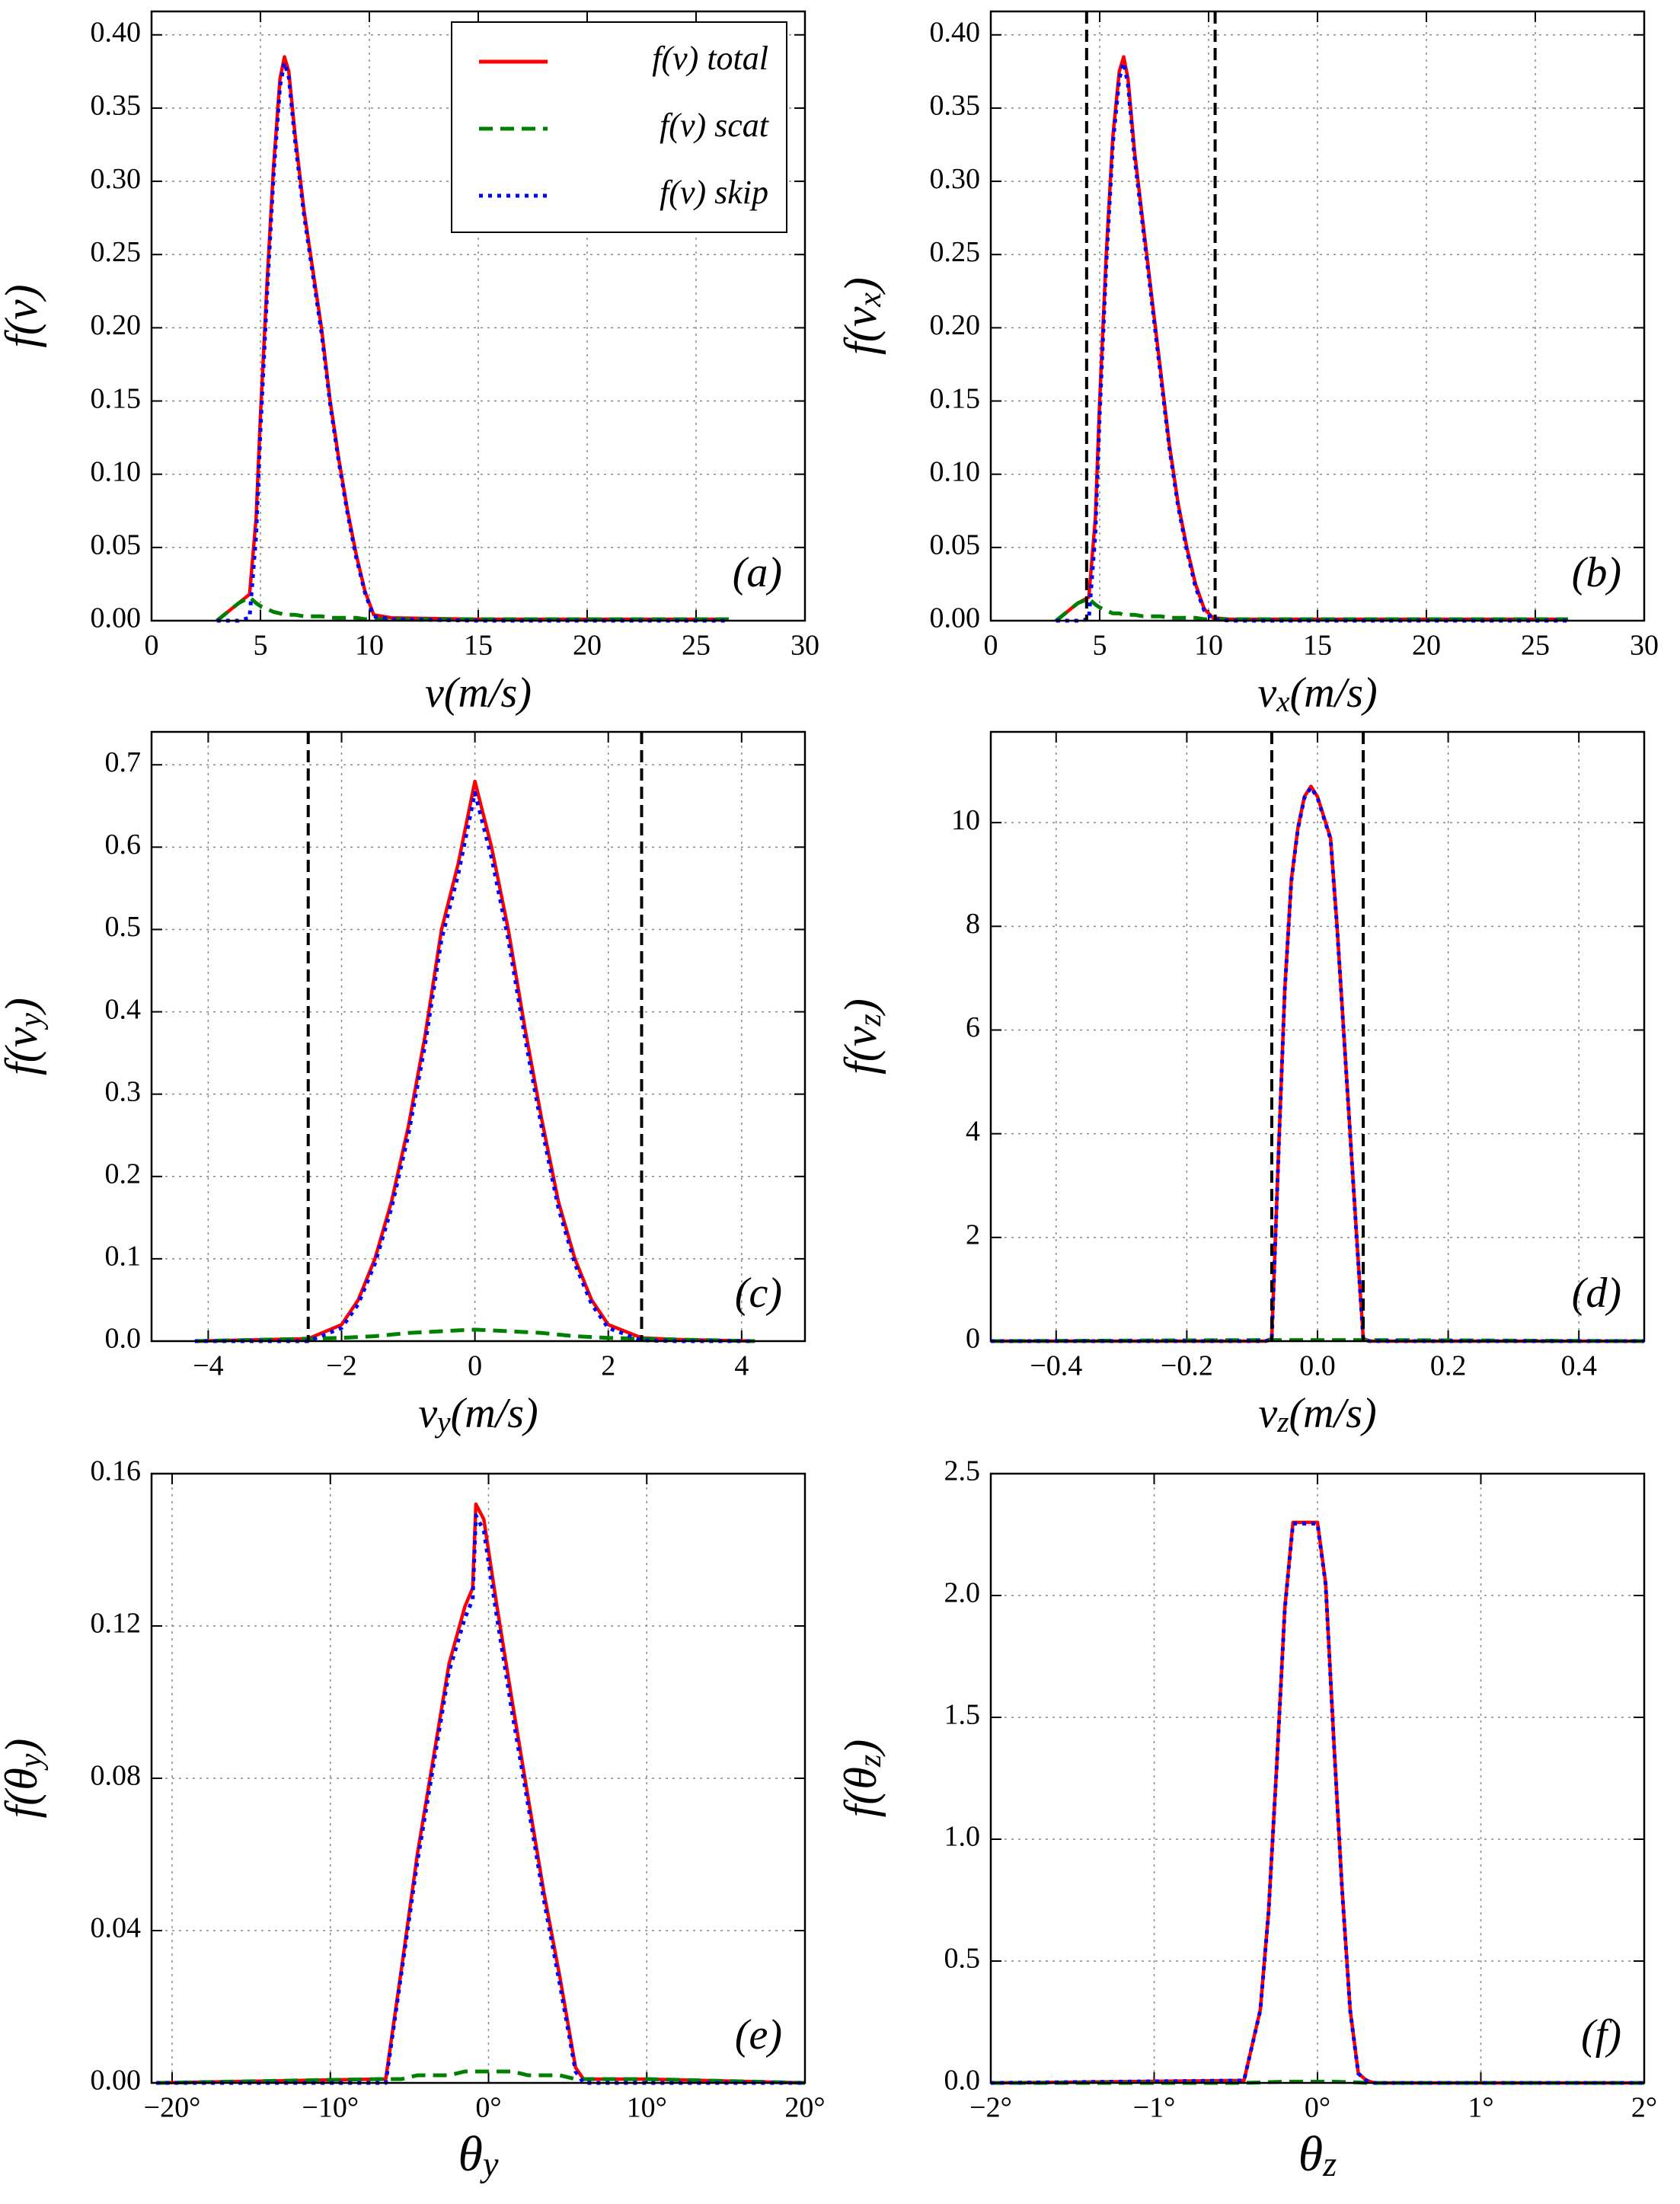  Describe the element at coordinates (962, 1837) in the screenshot. I see `y-tick-label: 1.0` at that location.